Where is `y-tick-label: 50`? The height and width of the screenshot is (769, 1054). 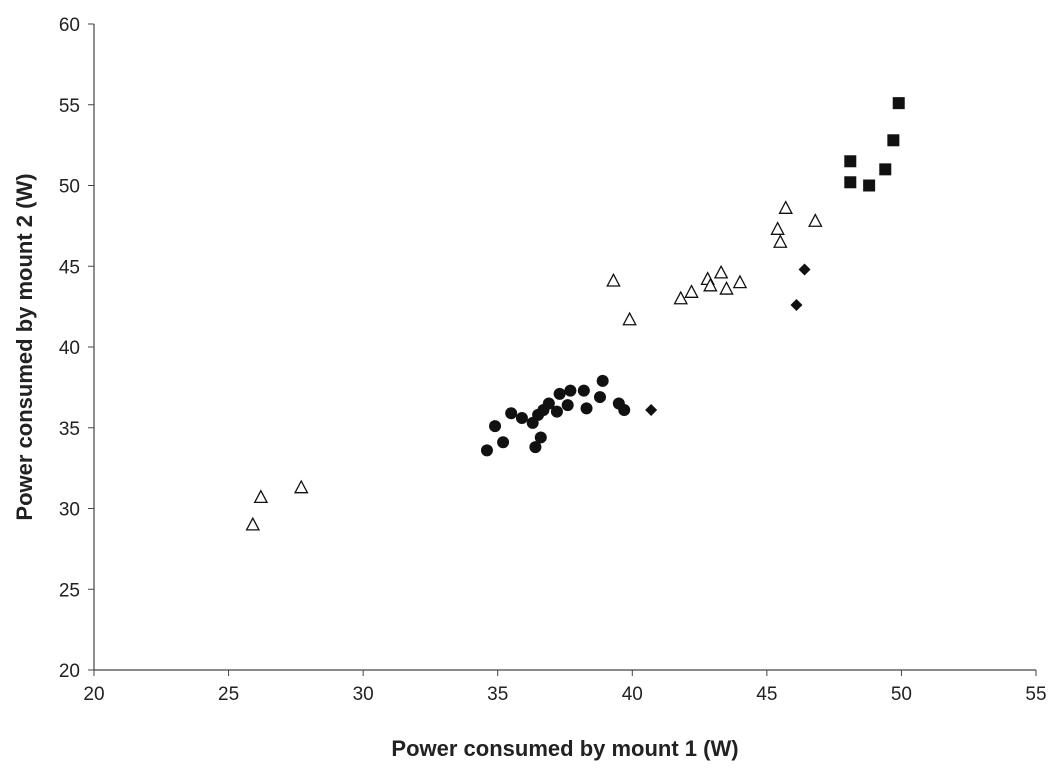 y-tick-label: 50 is located at coordinates (69, 187).